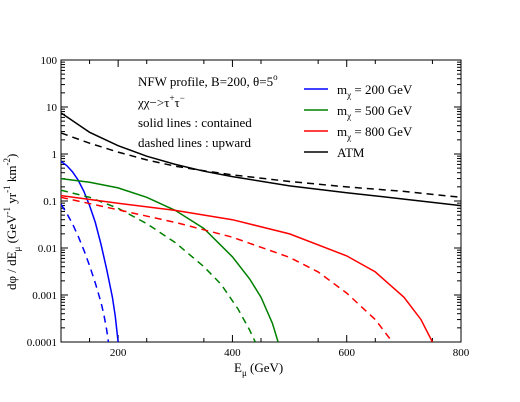 The height and width of the screenshot is (402, 520). Describe the element at coordinates (158, 265) in the screenshot. I see `series-line-m500-dashed` at that location.